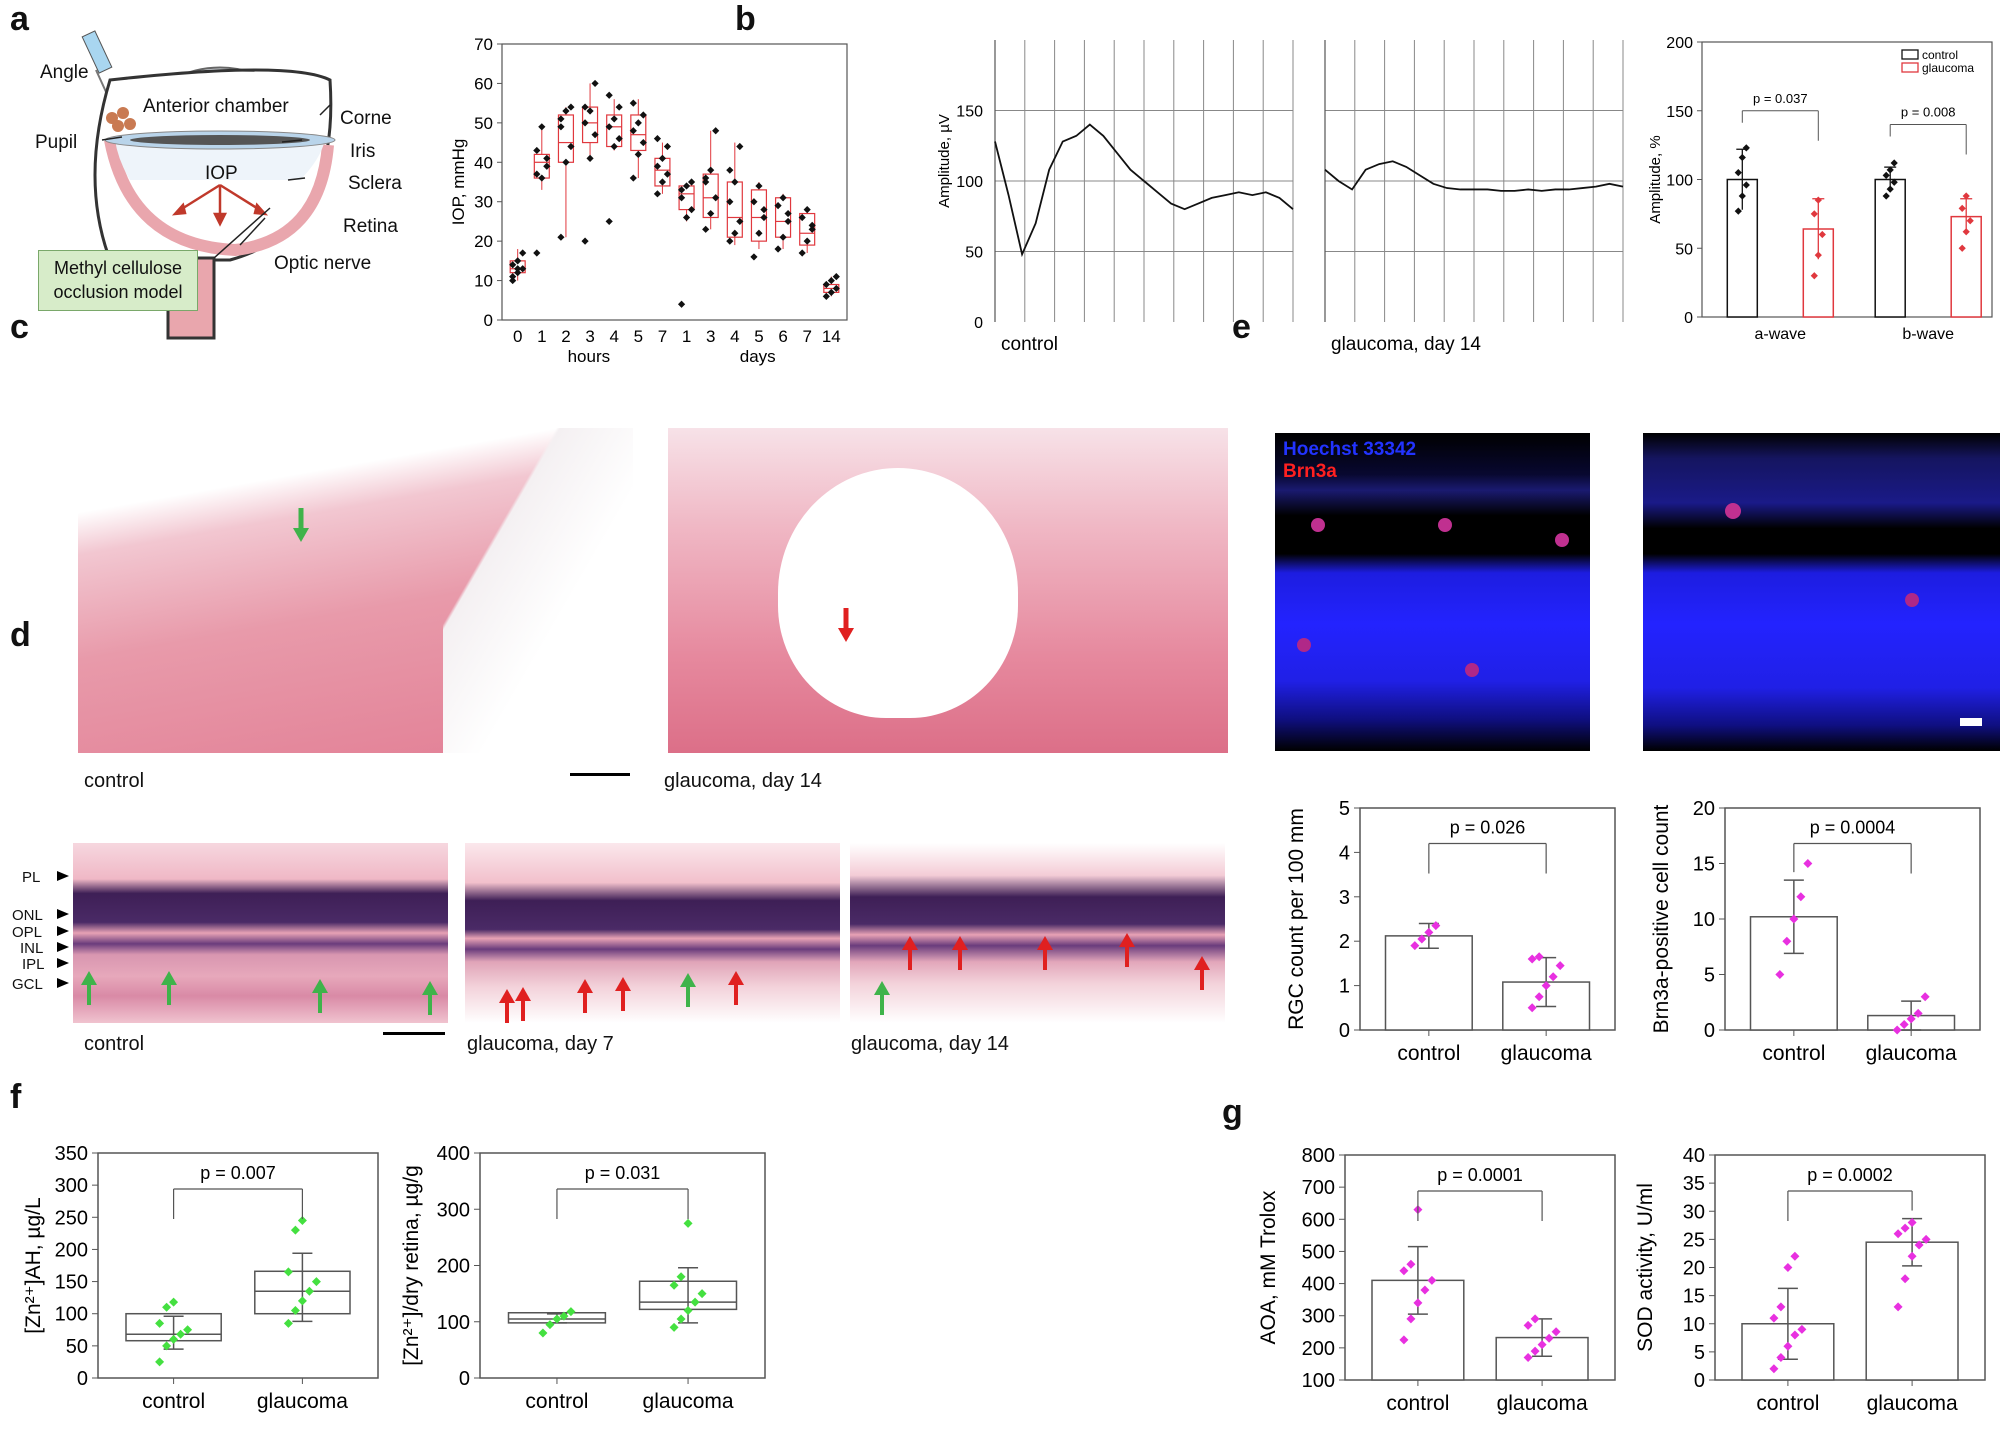  Describe the element at coordinates (64, 72) in the screenshot. I see `label-angle: Angle` at that location.